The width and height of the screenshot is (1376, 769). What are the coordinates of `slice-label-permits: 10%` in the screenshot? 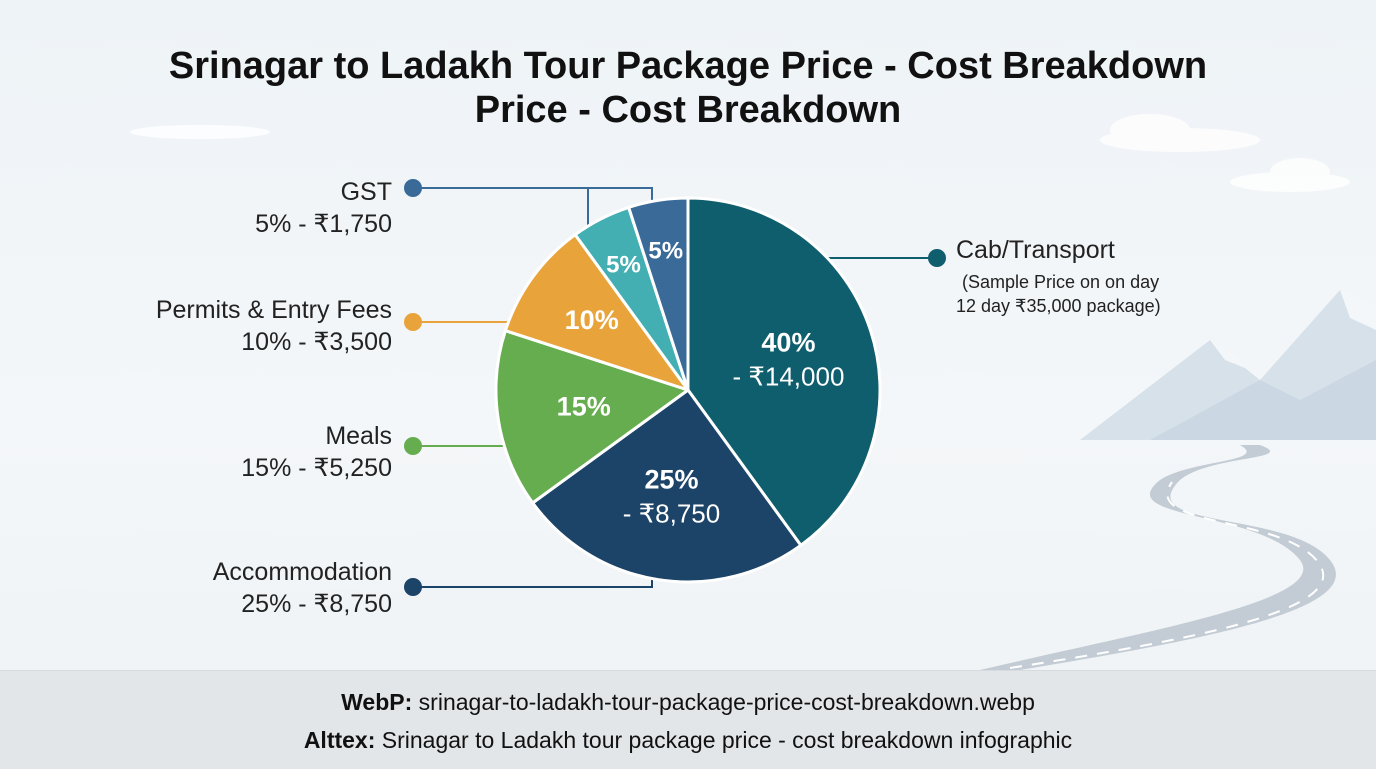 It's located at (592, 320).